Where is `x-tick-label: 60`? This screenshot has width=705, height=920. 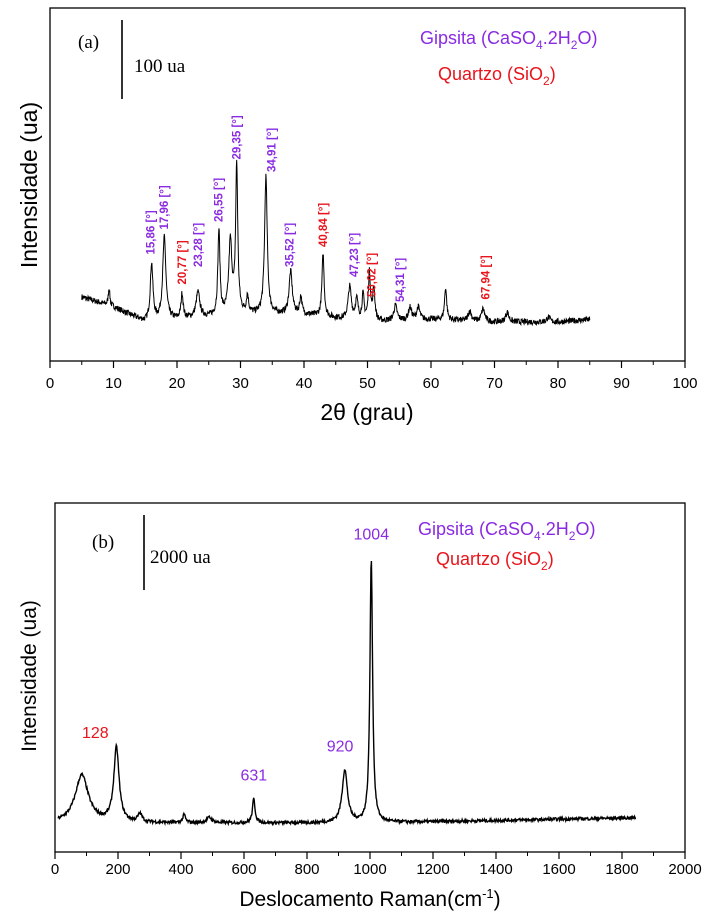 x-tick-label: 60 is located at coordinates (431, 383).